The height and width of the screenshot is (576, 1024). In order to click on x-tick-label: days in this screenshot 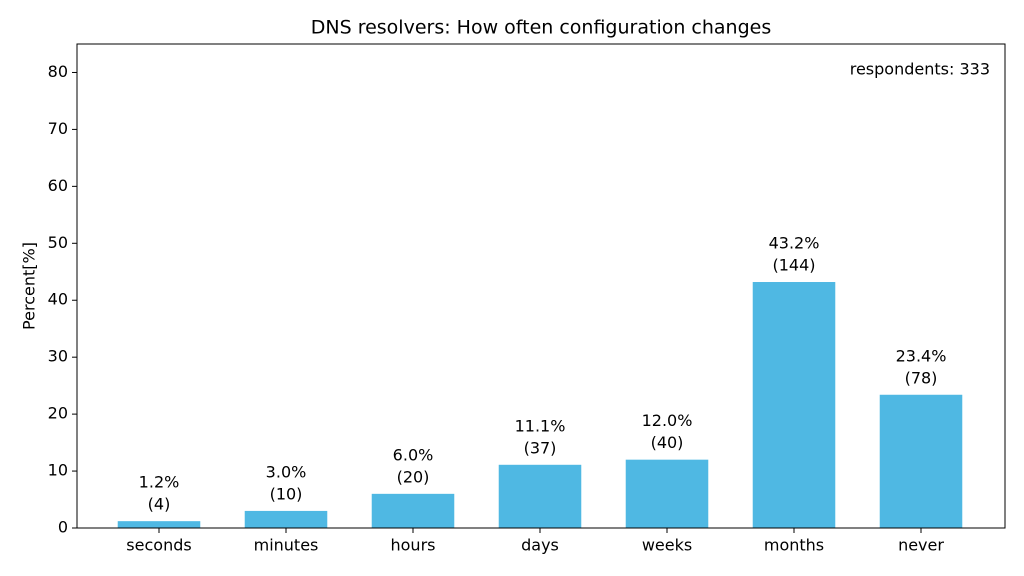, I will do `click(540, 545)`.